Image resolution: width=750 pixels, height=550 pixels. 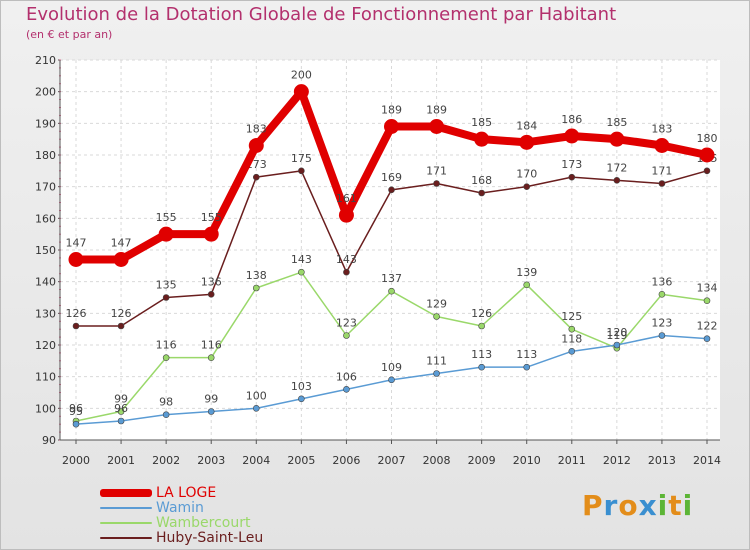 What do you see at coordinates (571, 164) in the screenshot?
I see `data-label: 173` at bounding box center [571, 164].